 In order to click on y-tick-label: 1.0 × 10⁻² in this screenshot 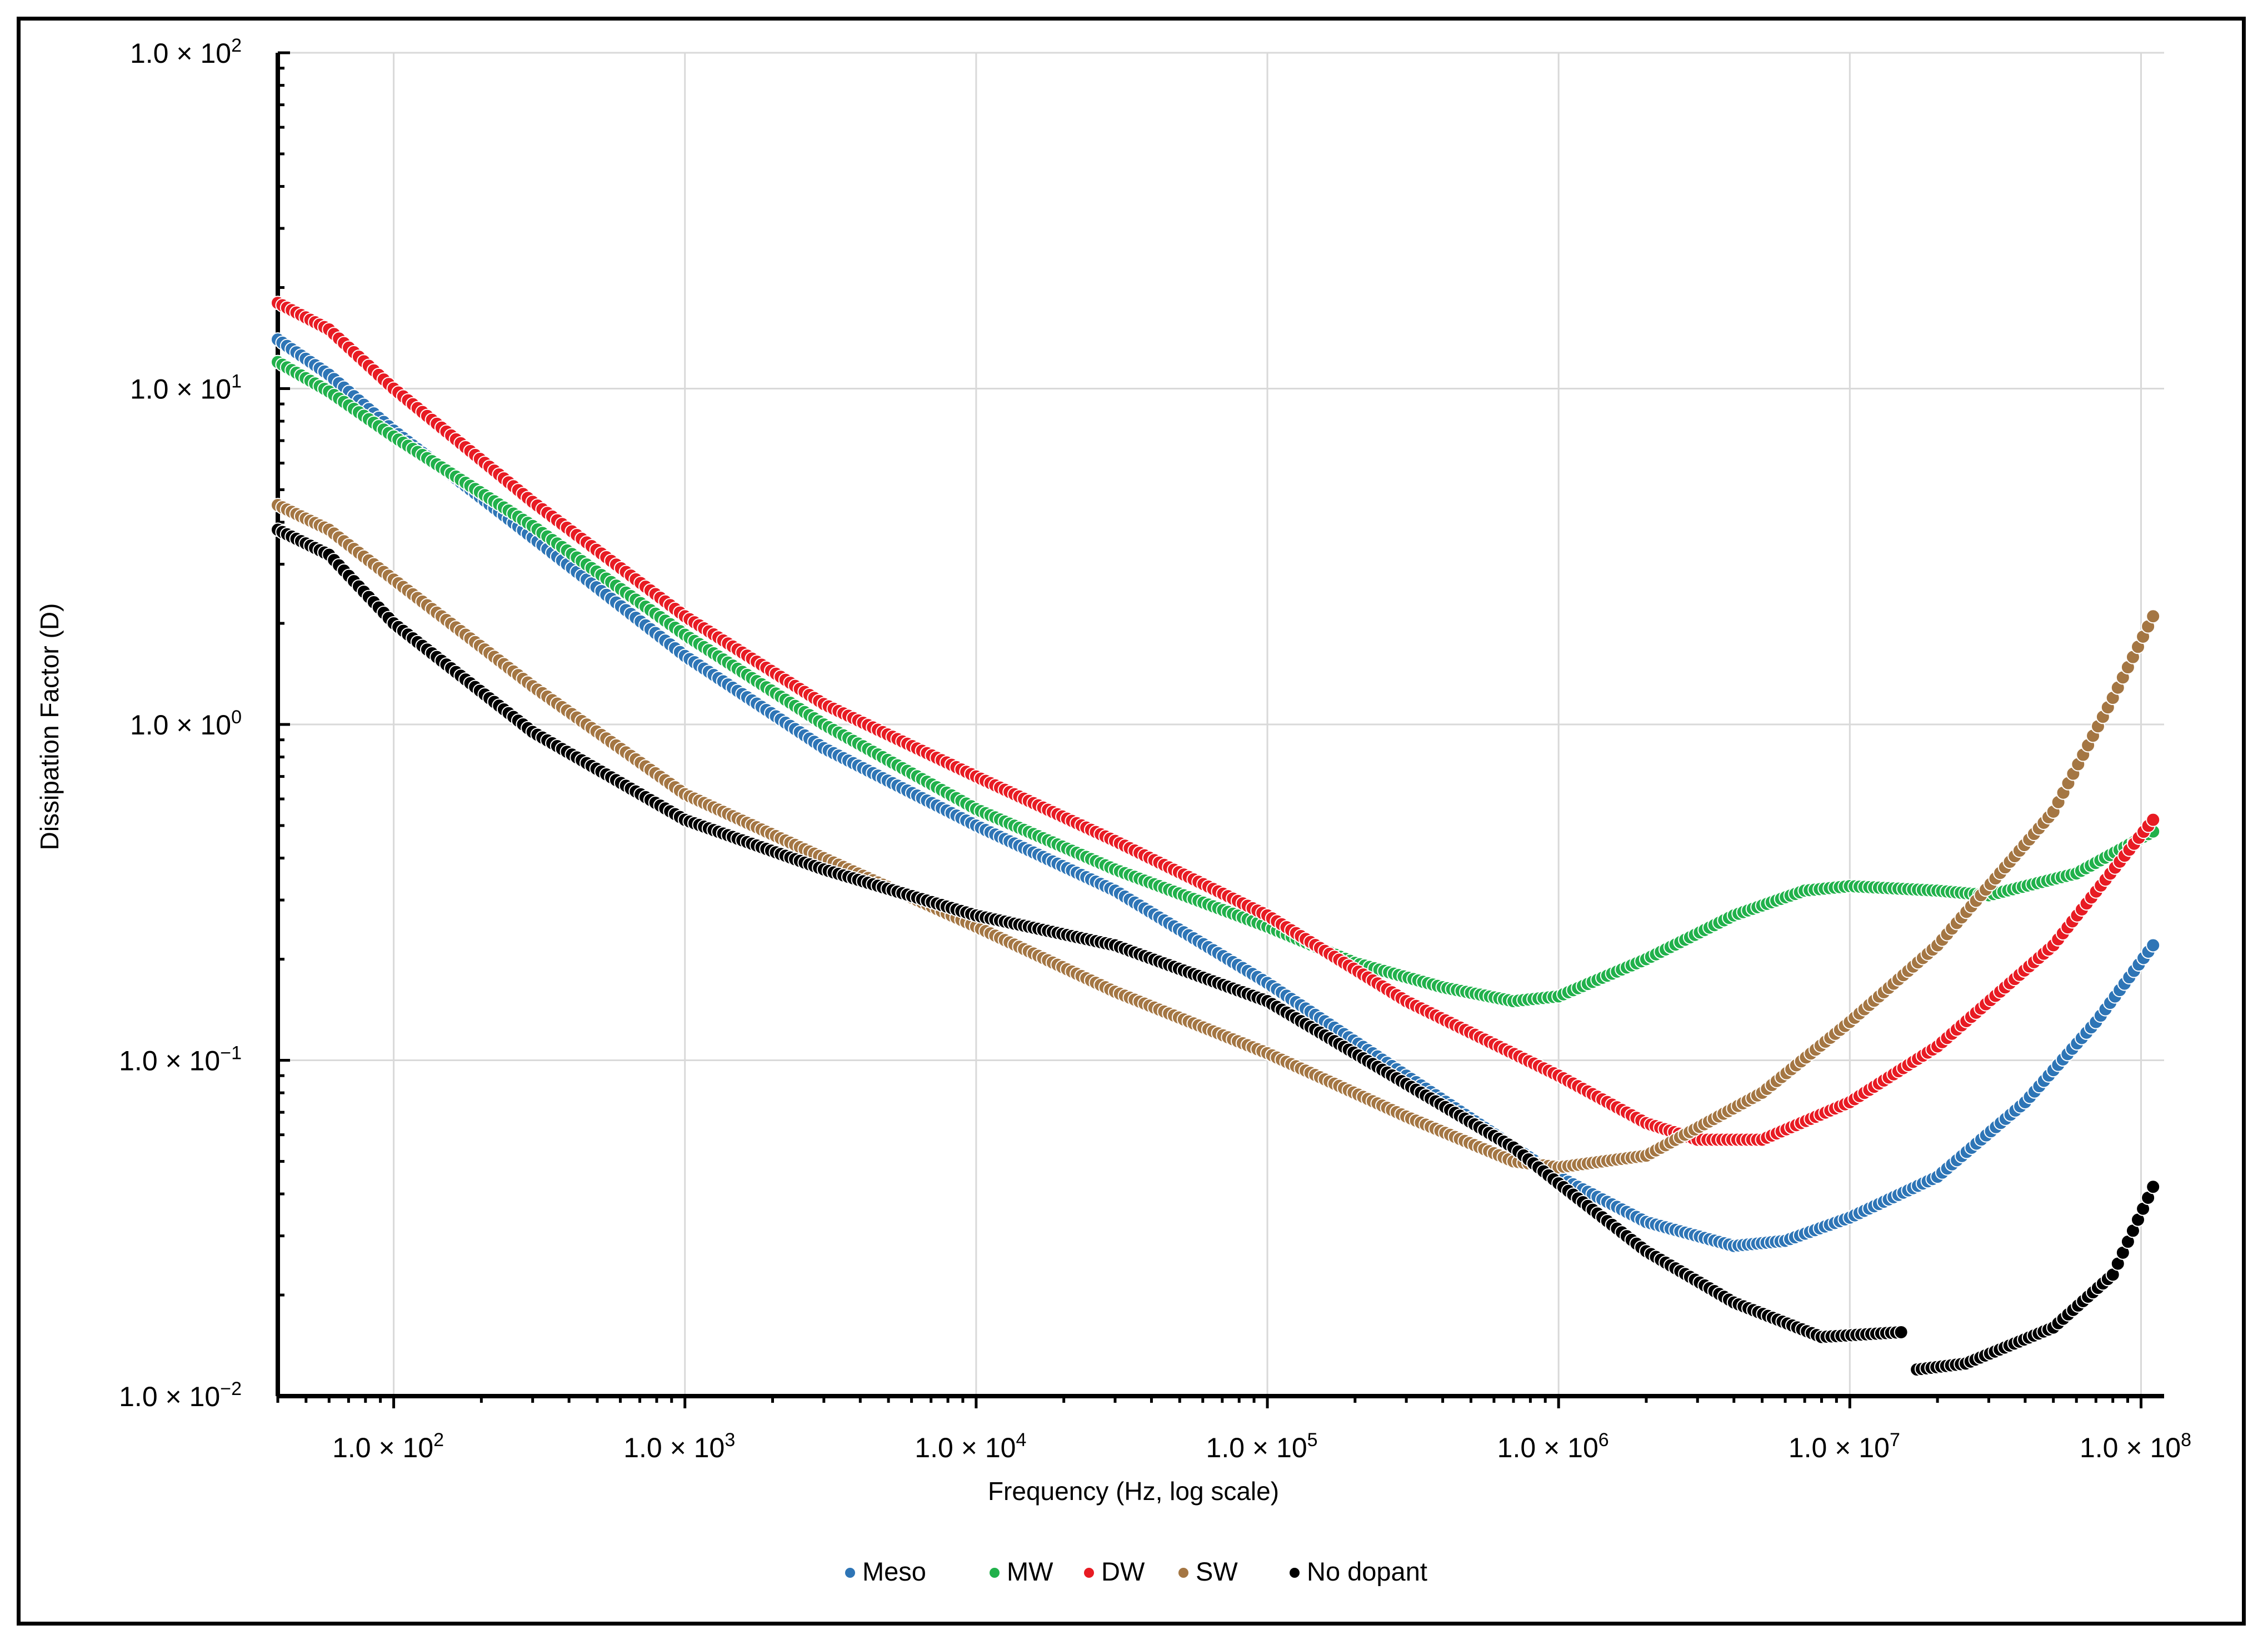, I will do `click(180, 1395)`.